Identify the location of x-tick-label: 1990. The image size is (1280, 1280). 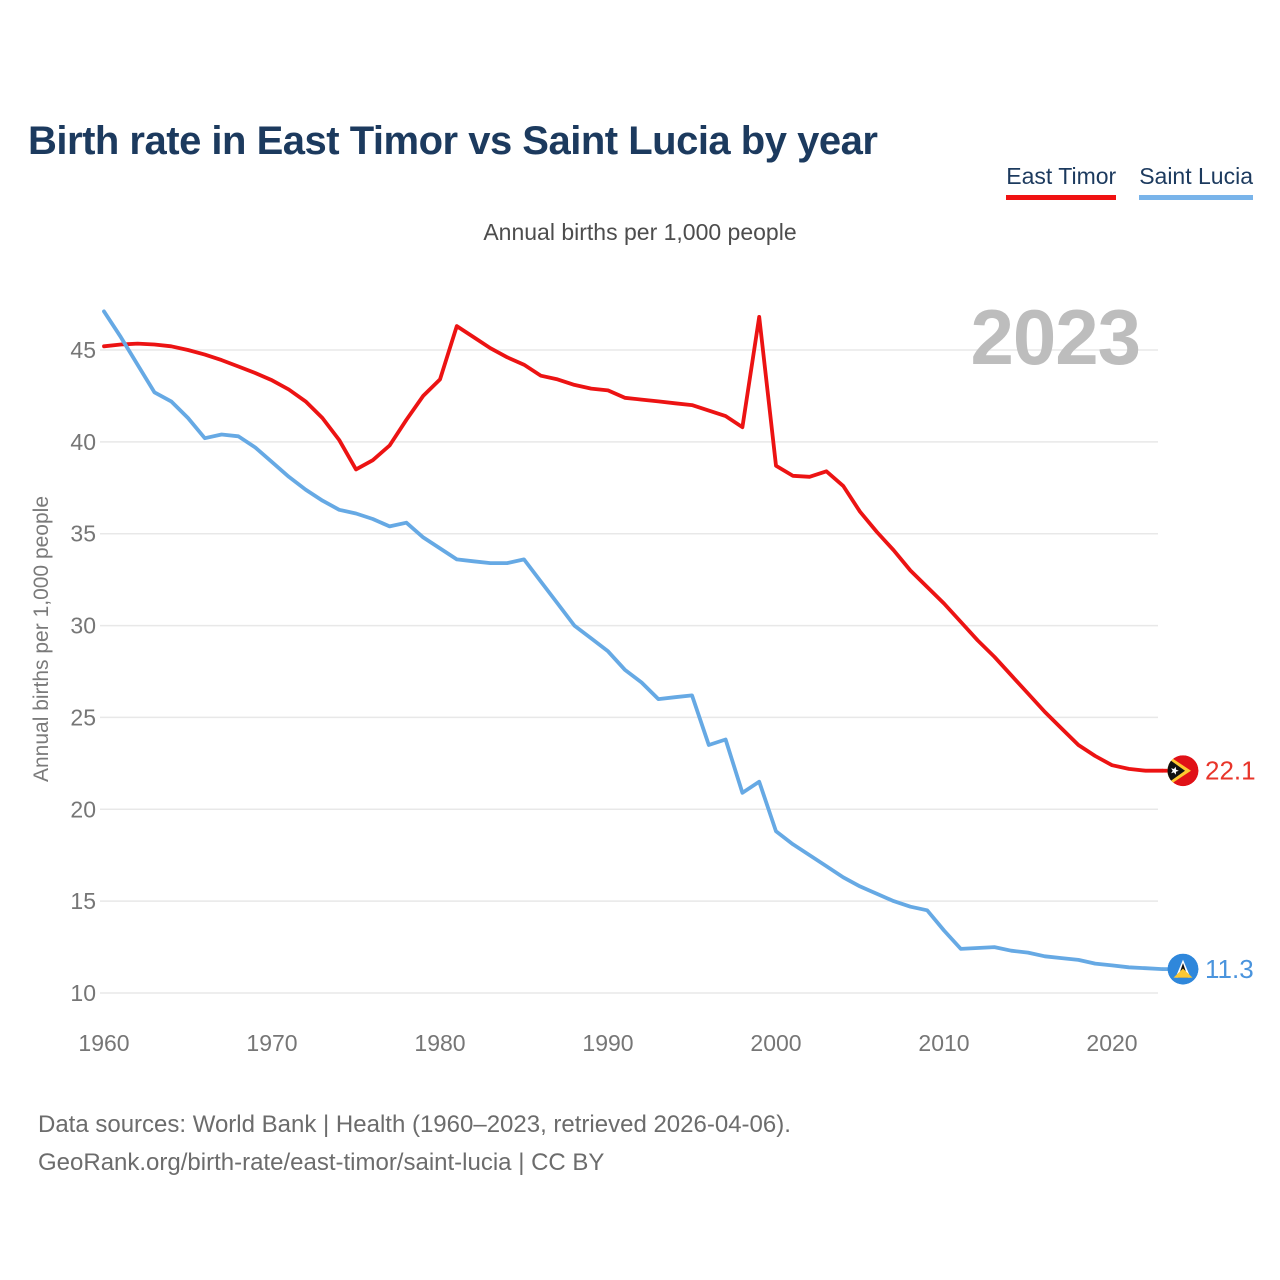
(607, 1043).